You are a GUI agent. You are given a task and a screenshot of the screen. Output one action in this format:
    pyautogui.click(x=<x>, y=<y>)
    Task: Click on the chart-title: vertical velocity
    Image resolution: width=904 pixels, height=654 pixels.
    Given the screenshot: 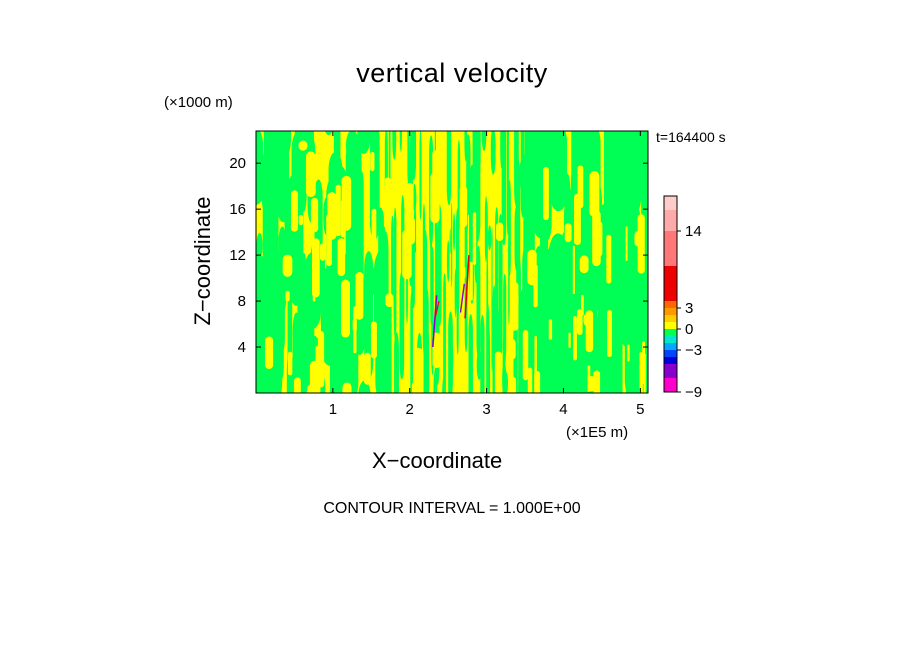 What is the action you would take?
    pyautogui.click(x=452, y=73)
    